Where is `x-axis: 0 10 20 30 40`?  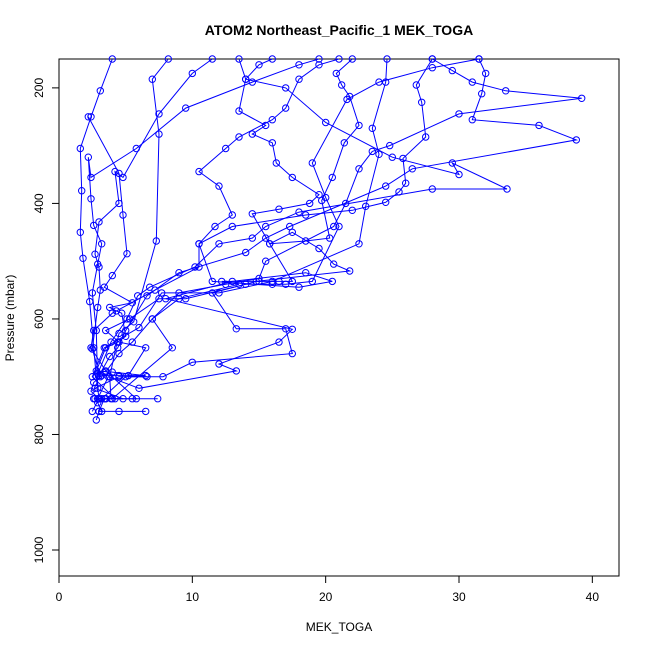
x-axis: 0 10 20 30 40 is located at coordinates (327, 589).